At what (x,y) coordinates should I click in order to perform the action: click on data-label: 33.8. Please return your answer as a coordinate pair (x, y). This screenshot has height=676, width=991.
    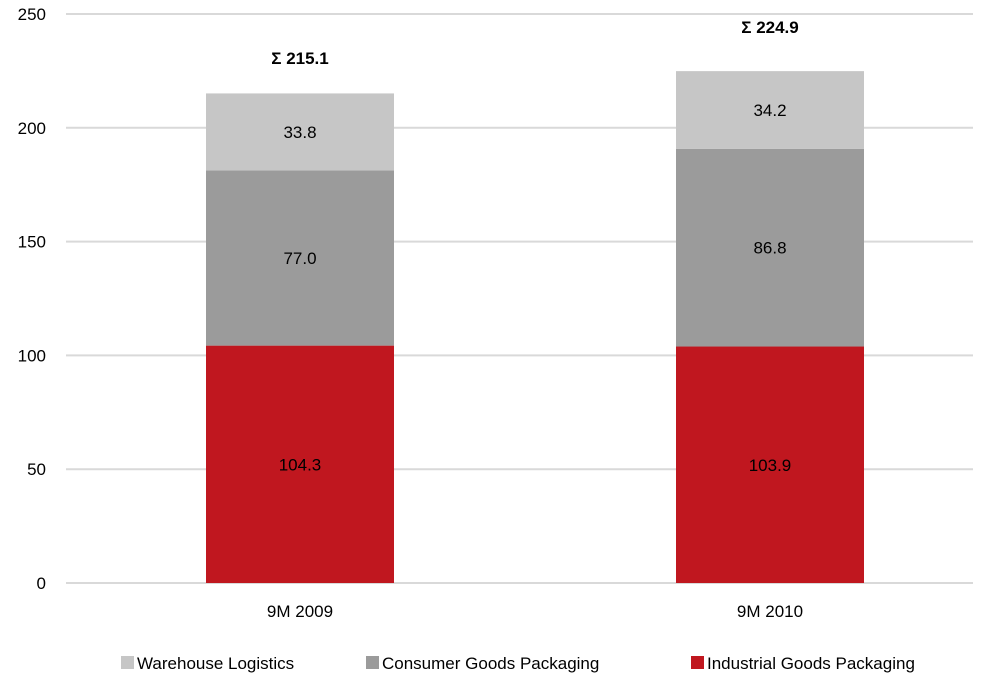
    Looking at the image, I should click on (299, 132).